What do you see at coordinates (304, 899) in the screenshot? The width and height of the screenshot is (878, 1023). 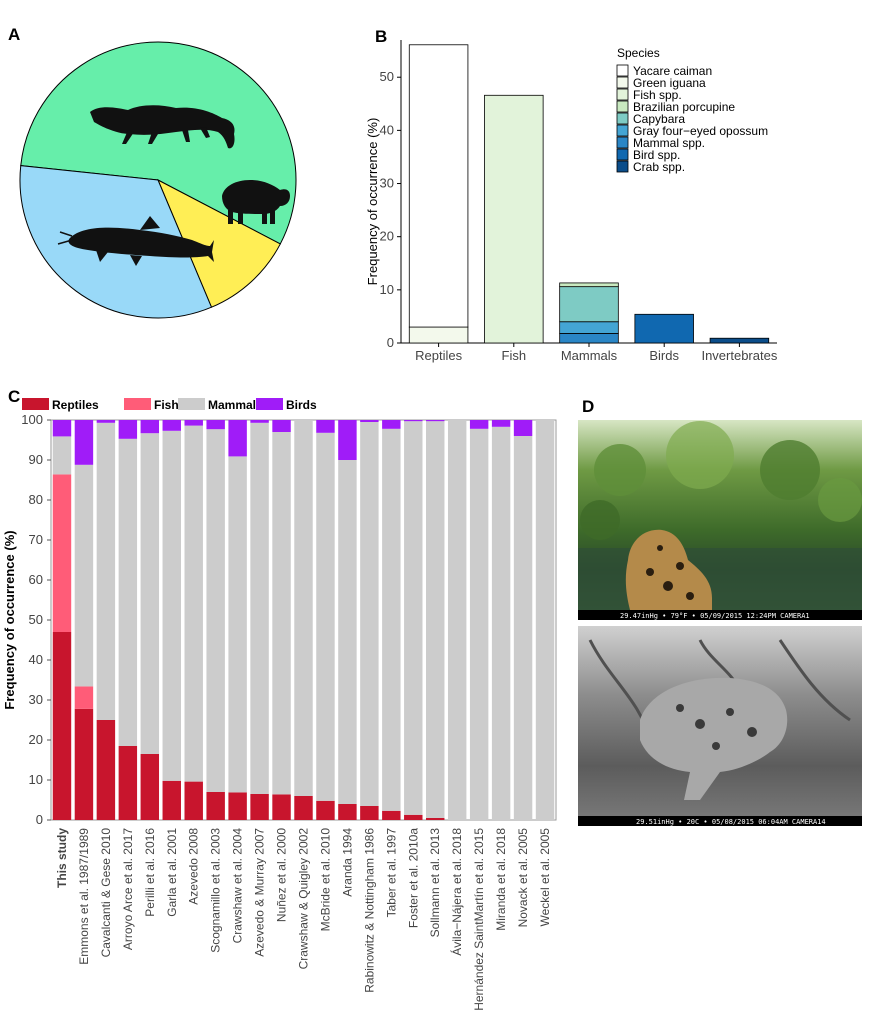 I see `x-tick-label: Crawshaw & Quigley 2002` at bounding box center [304, 899].